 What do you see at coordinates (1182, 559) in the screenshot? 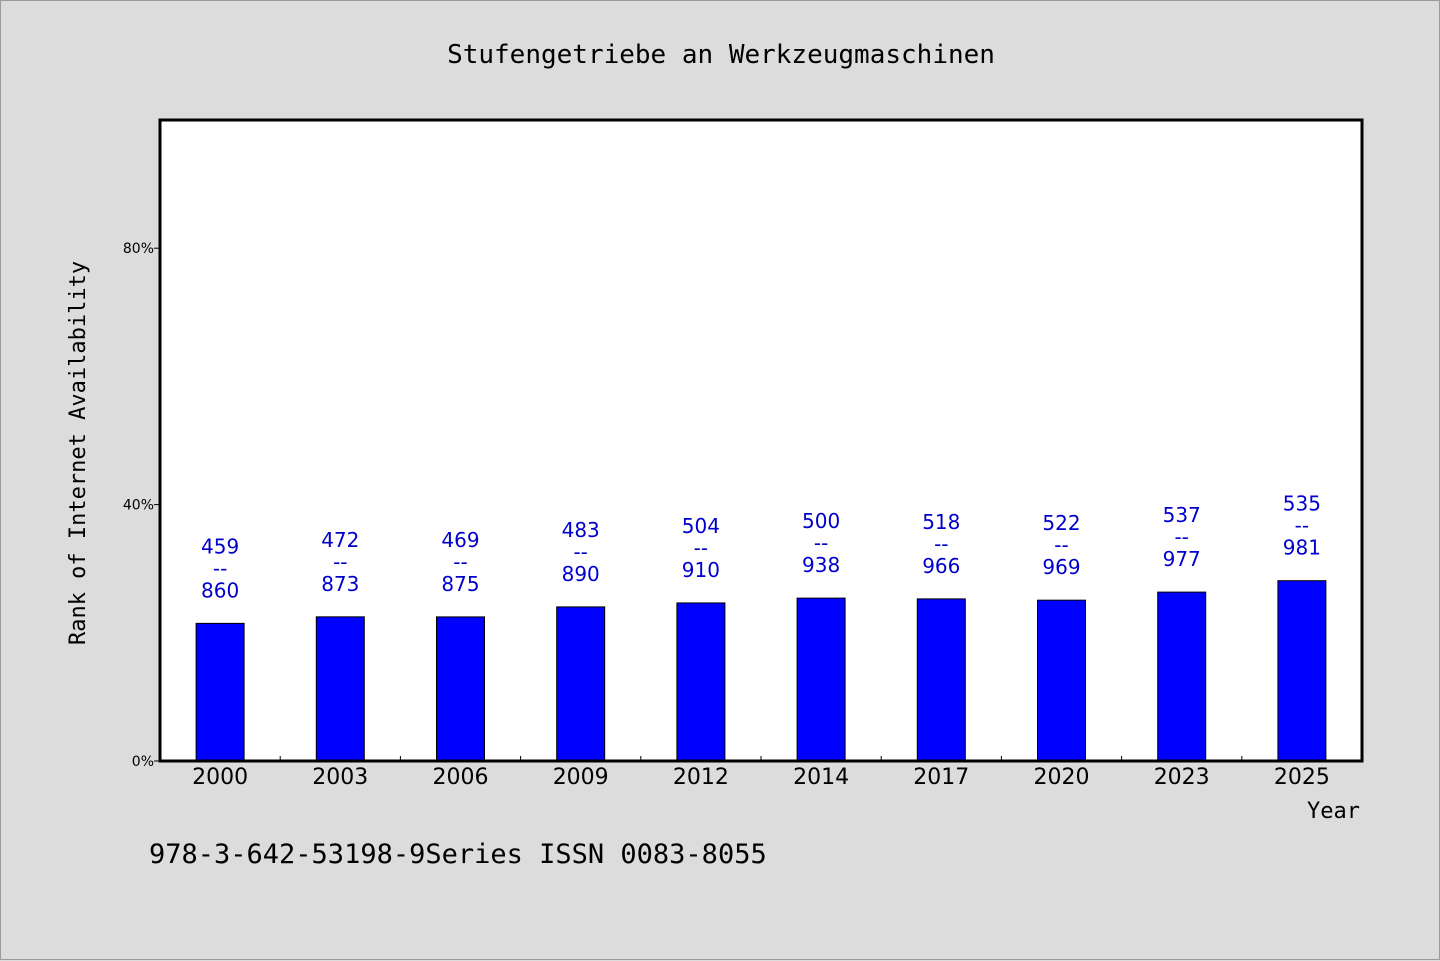
I see `data-label-2023-bottom: 977` at bounding box center [1182, 559].